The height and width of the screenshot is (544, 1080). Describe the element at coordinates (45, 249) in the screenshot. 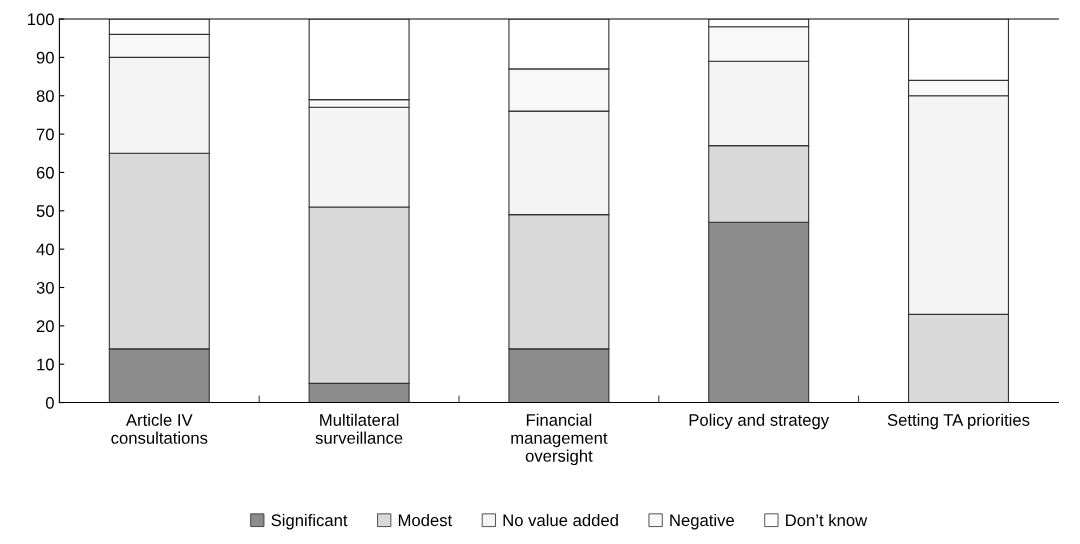

I see `y-tick-label: 40` at that location.